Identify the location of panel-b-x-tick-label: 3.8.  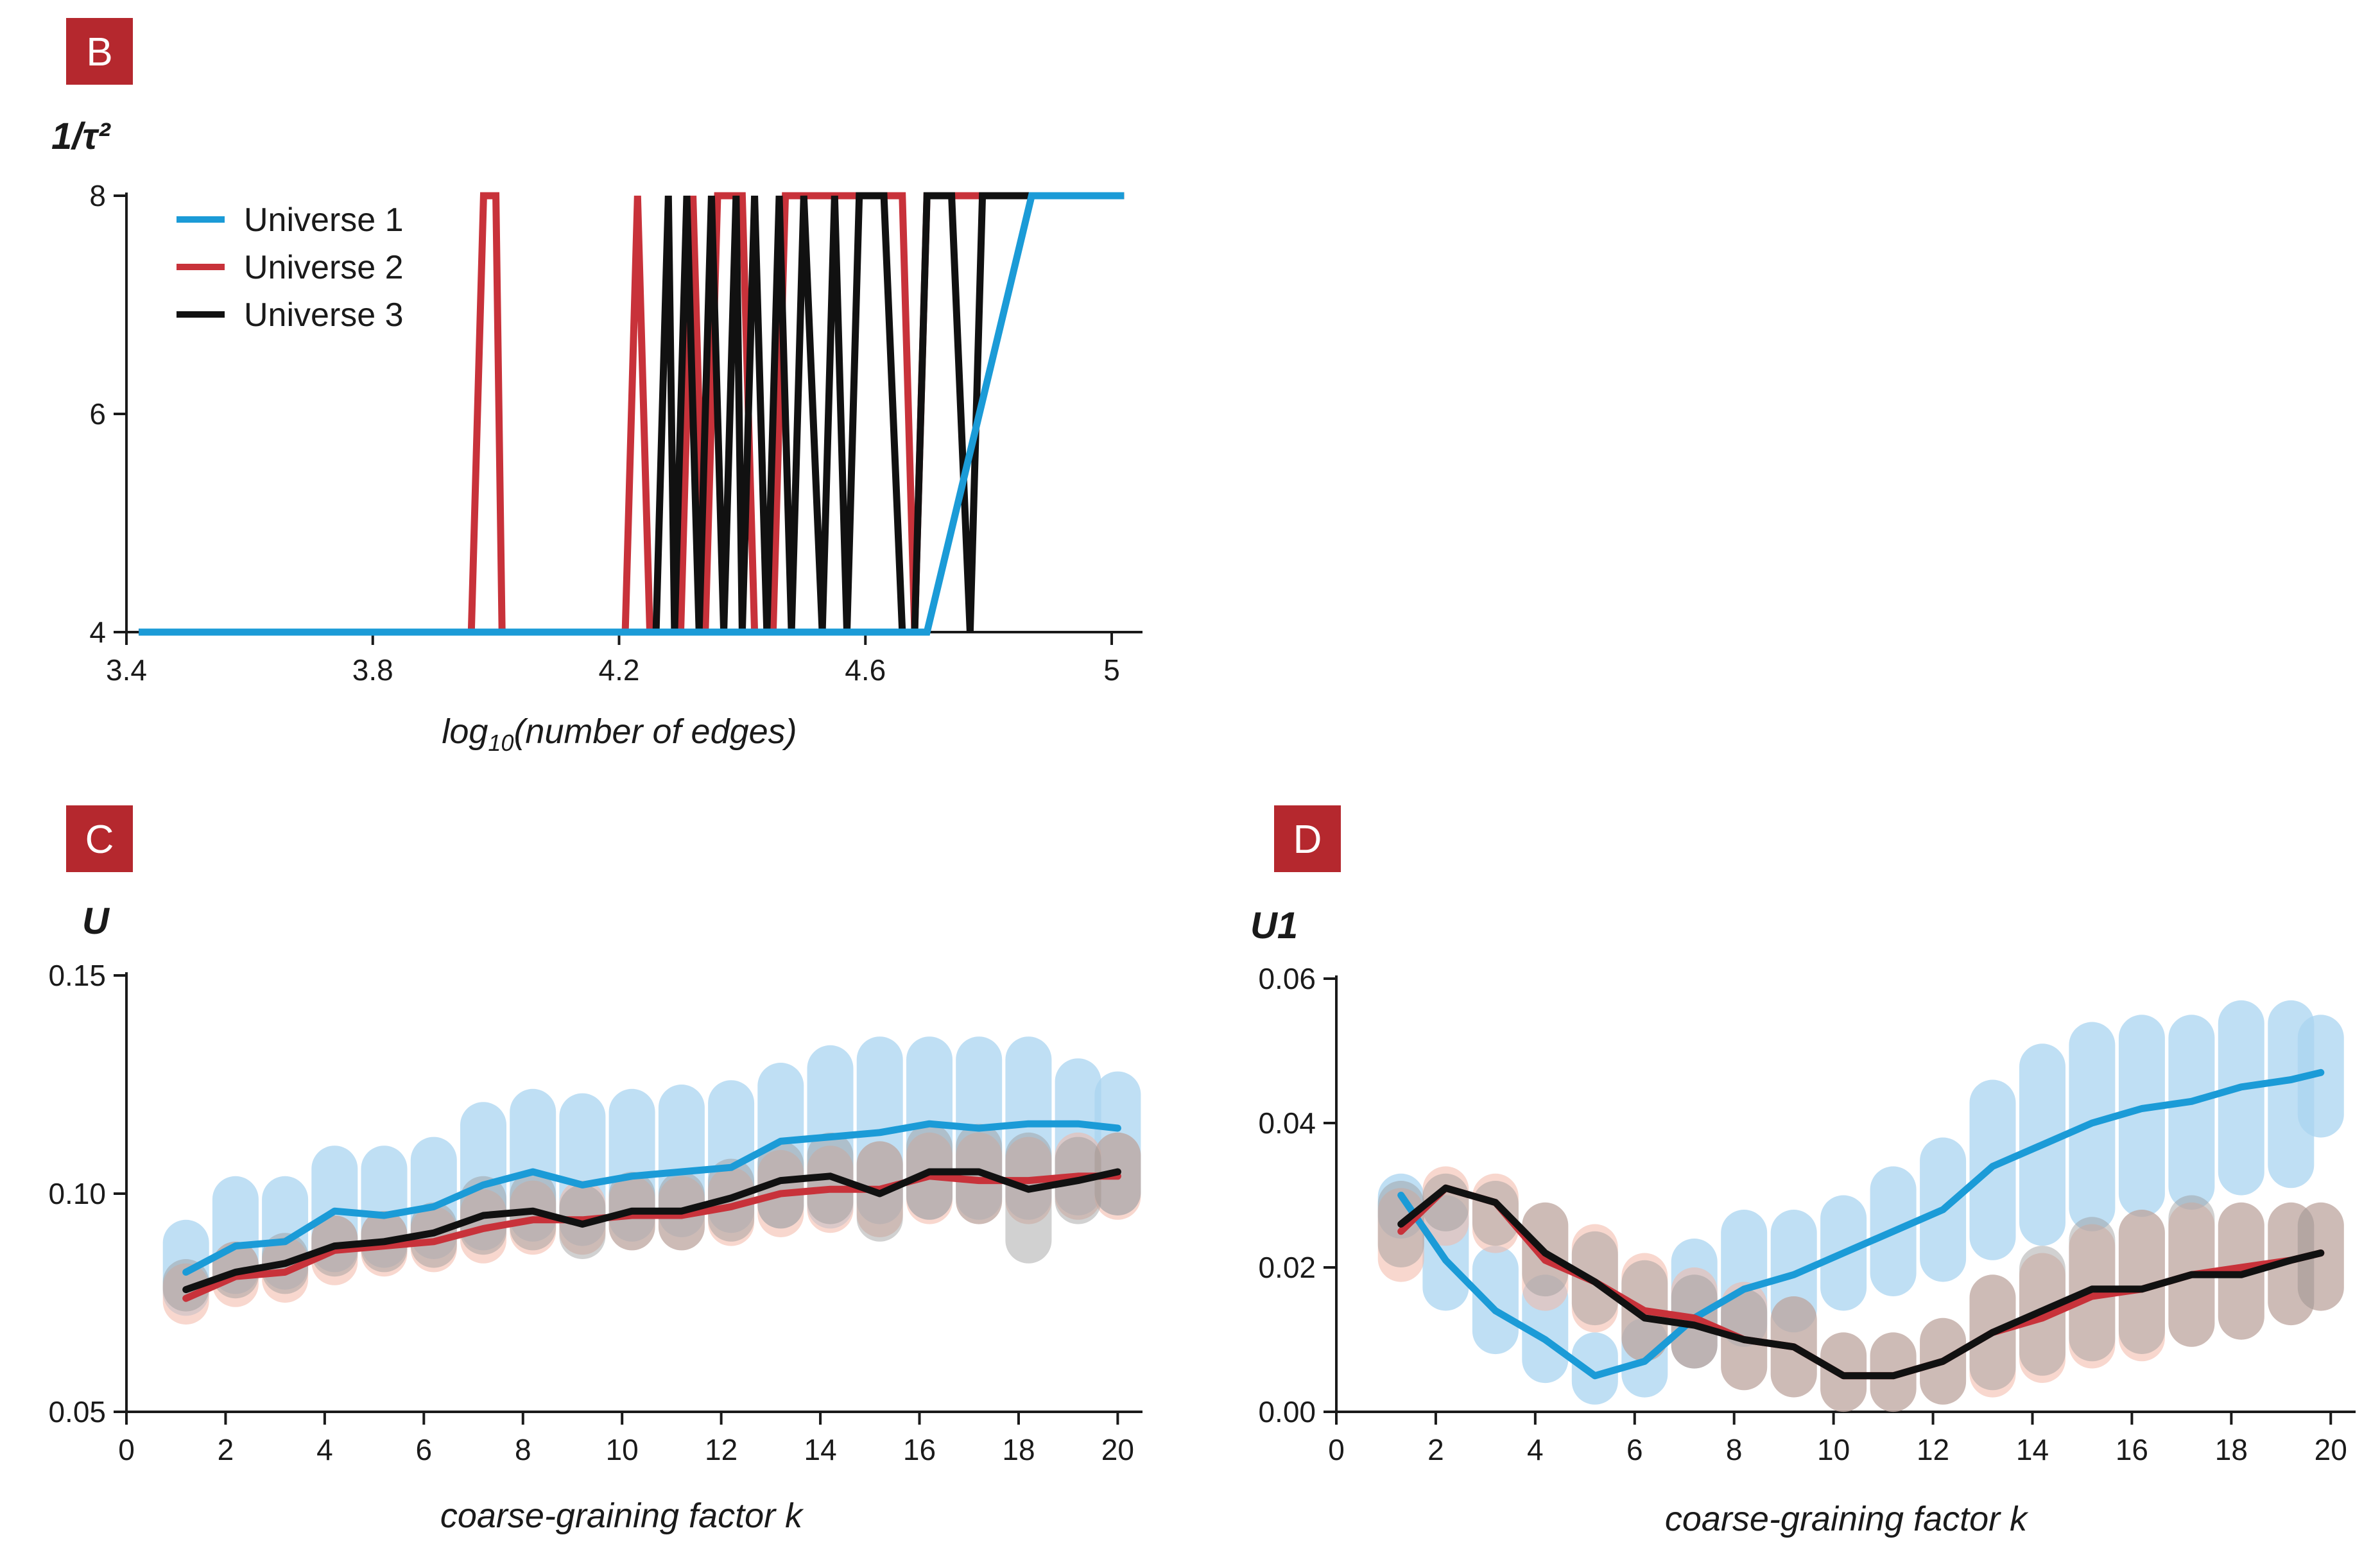
(372, 670).